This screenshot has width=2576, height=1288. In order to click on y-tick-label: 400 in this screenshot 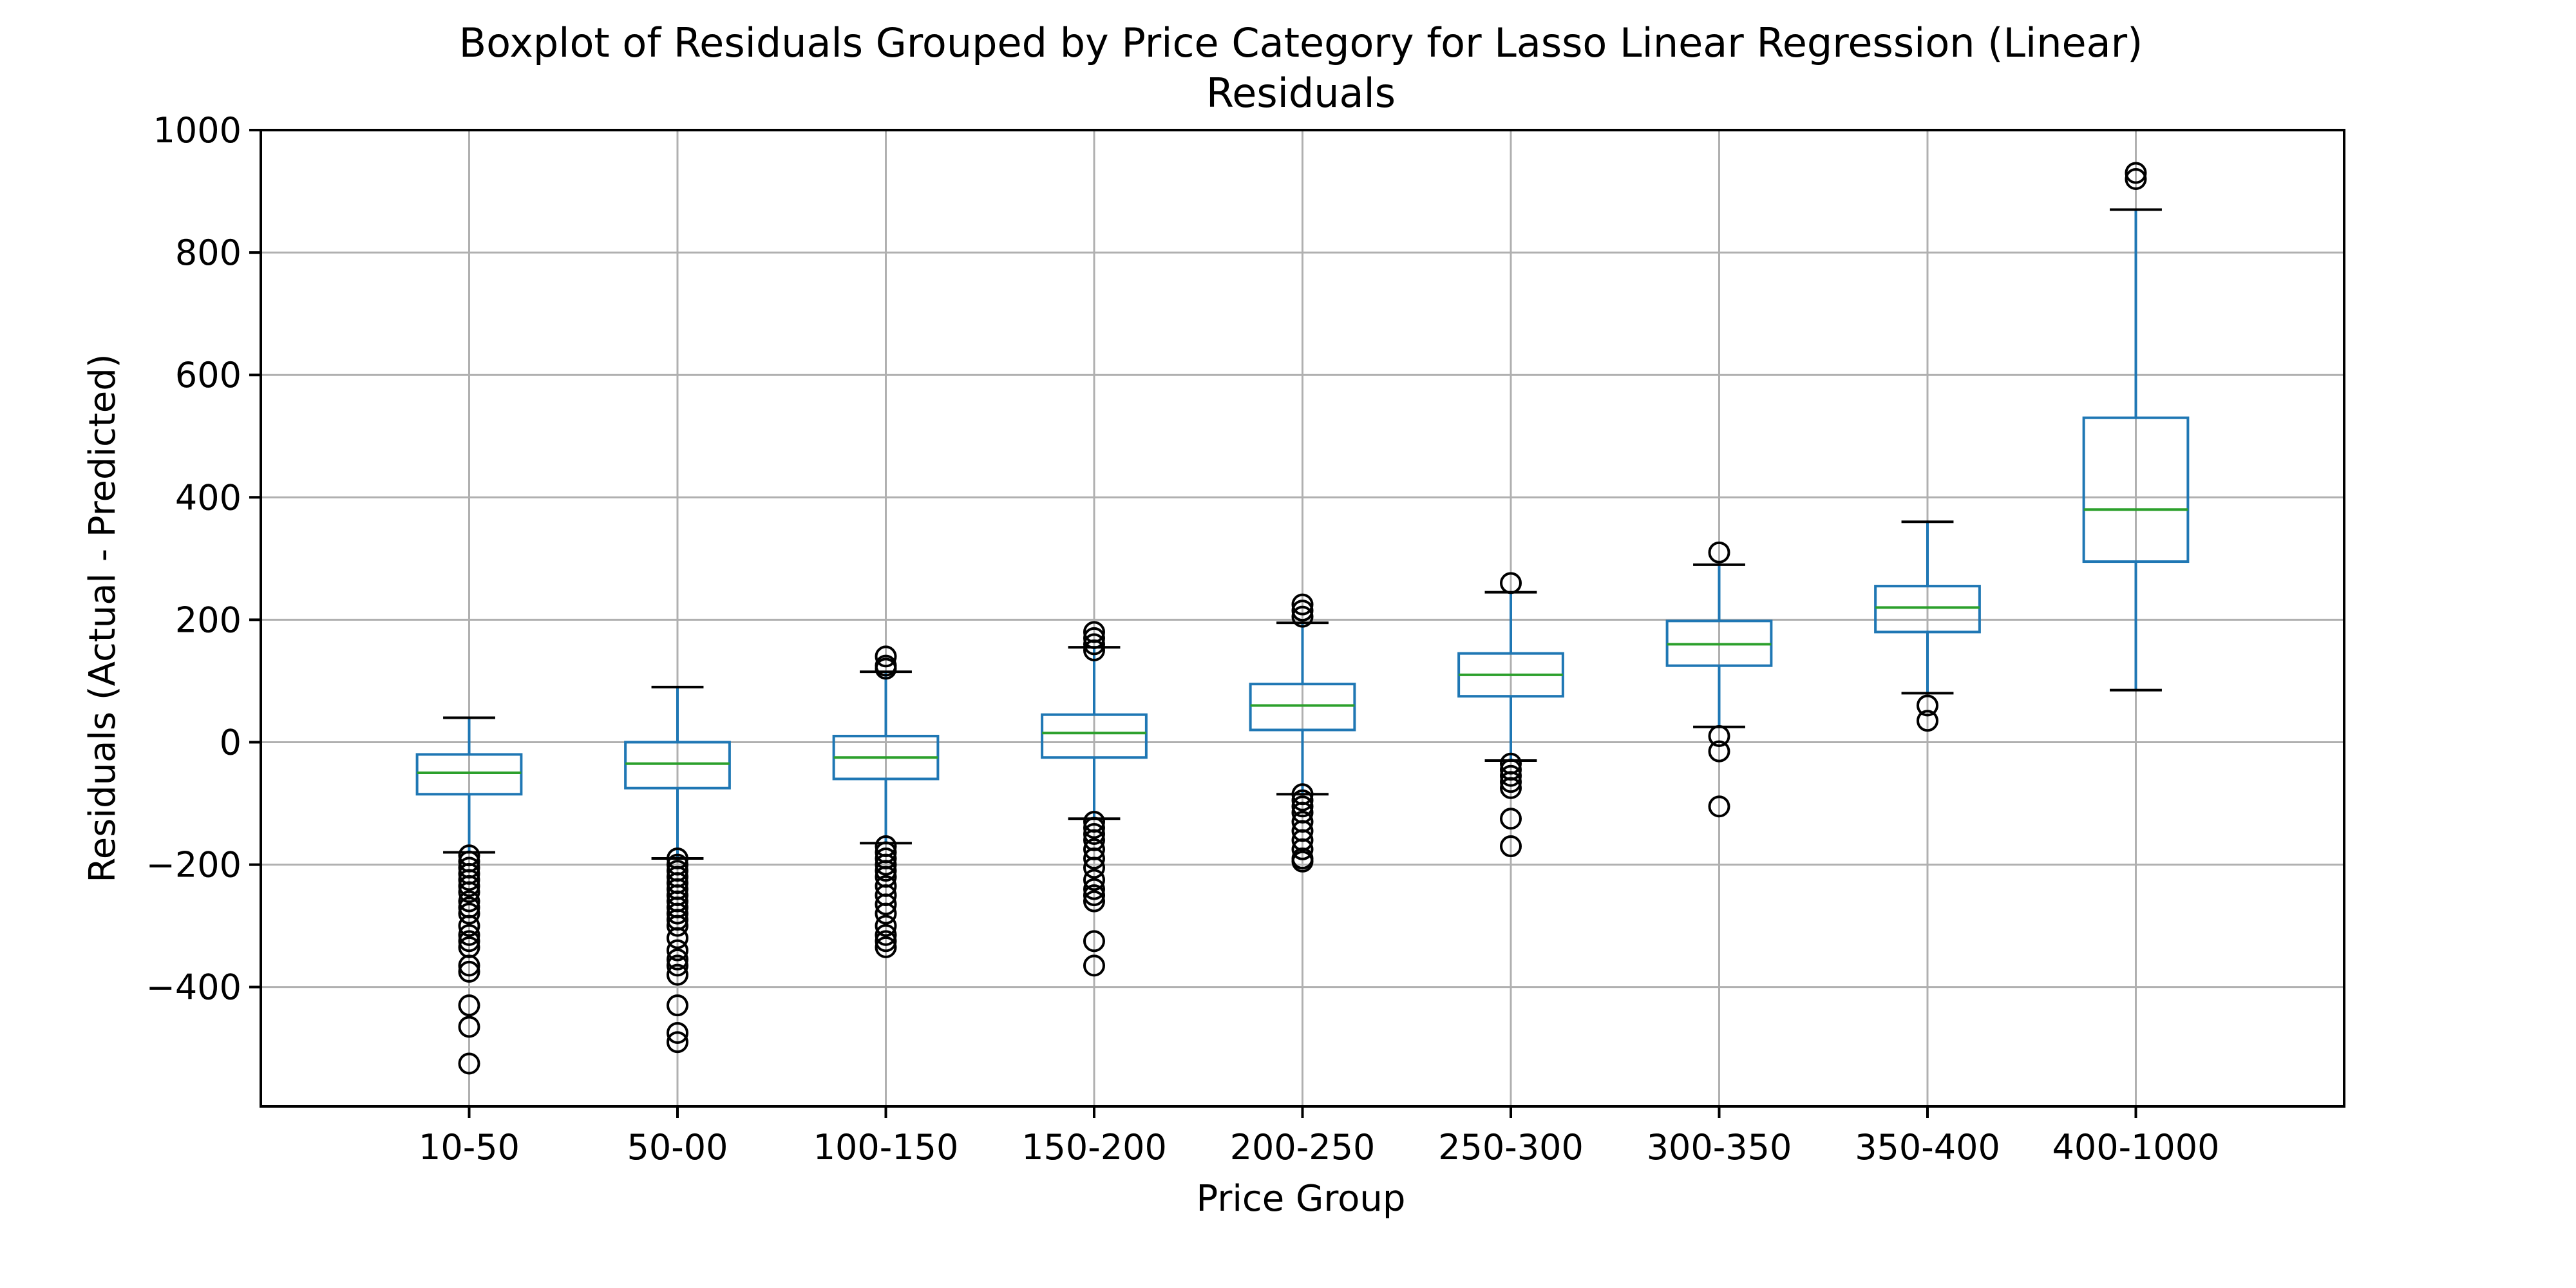, I will do `click(208, 497)`.